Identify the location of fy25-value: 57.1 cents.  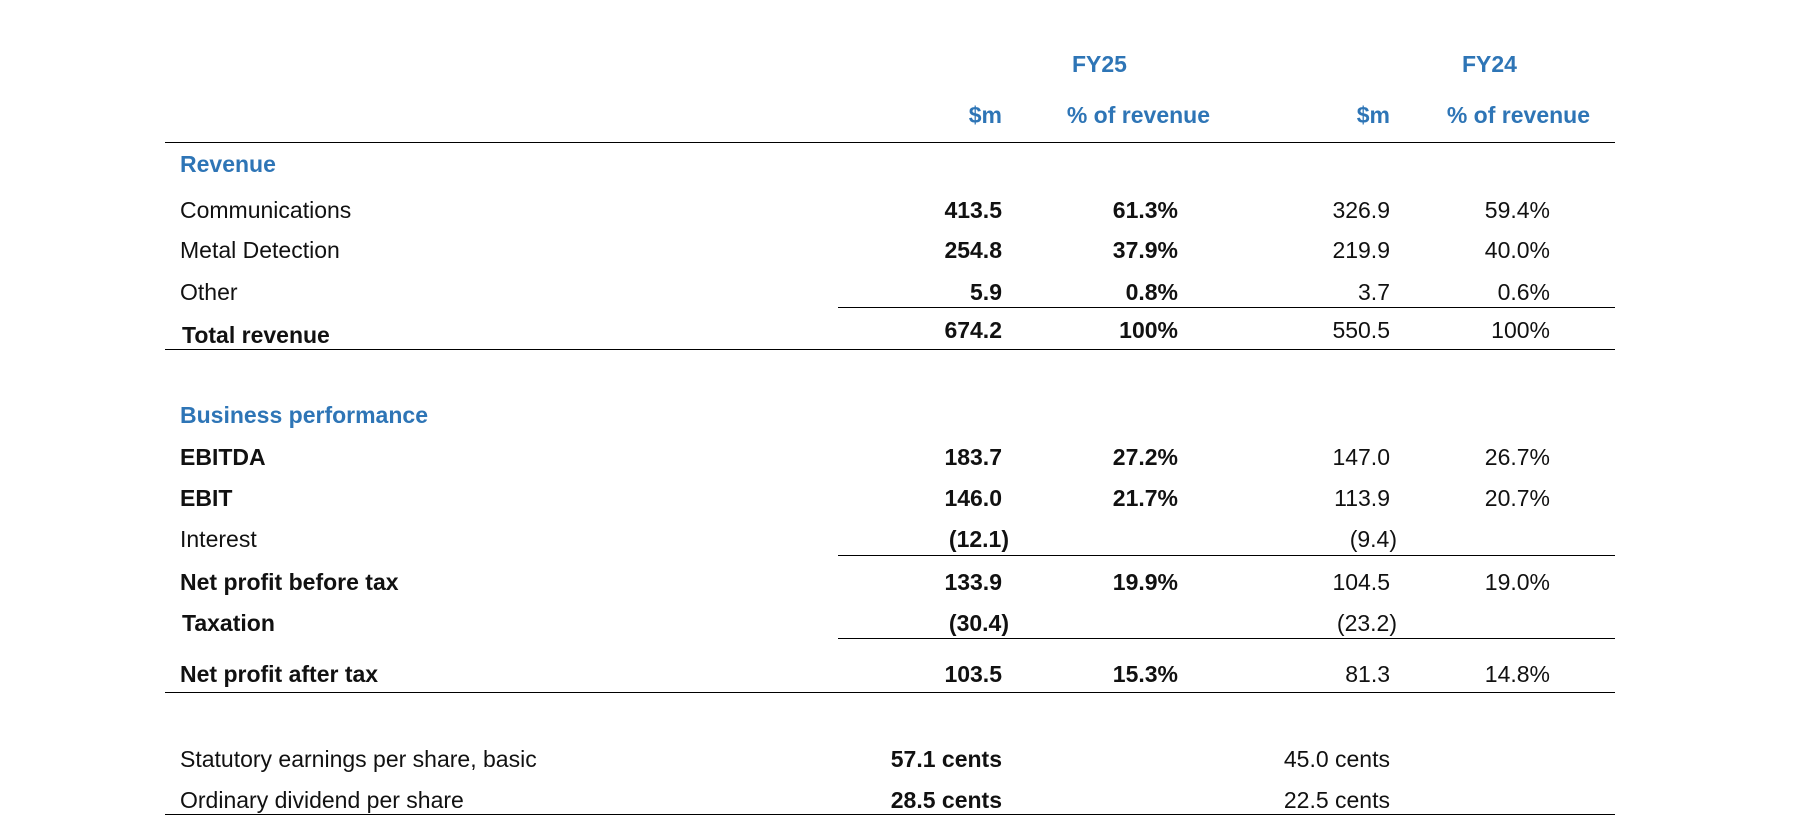
(946, 759).